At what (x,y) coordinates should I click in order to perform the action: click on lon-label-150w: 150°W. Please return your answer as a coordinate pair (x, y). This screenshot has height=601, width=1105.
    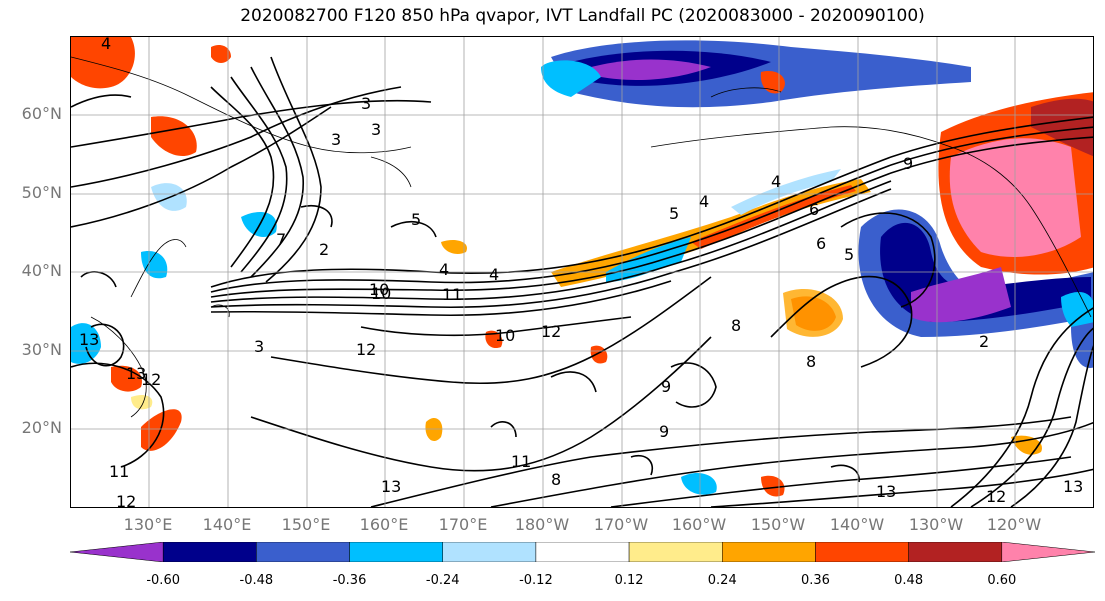
    Looking at the image, I should click on (778, 524).